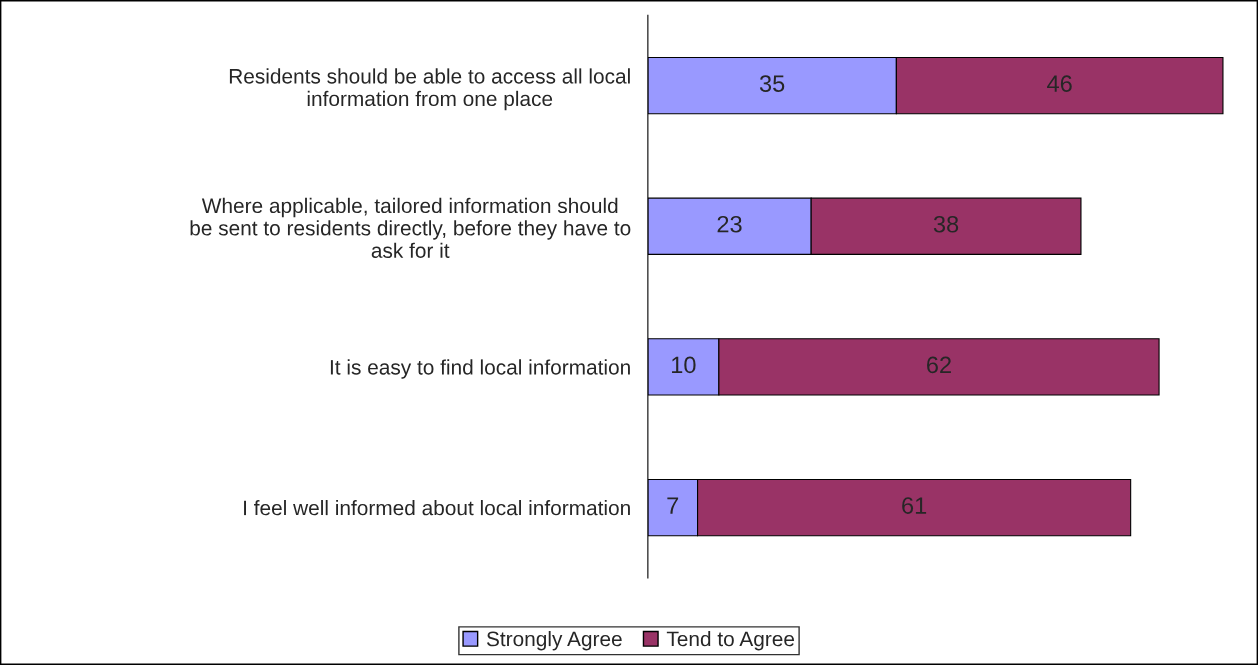  Describe the element at coordinates (684, 365) in the screenshot. I see `data-label: 10` at that location.